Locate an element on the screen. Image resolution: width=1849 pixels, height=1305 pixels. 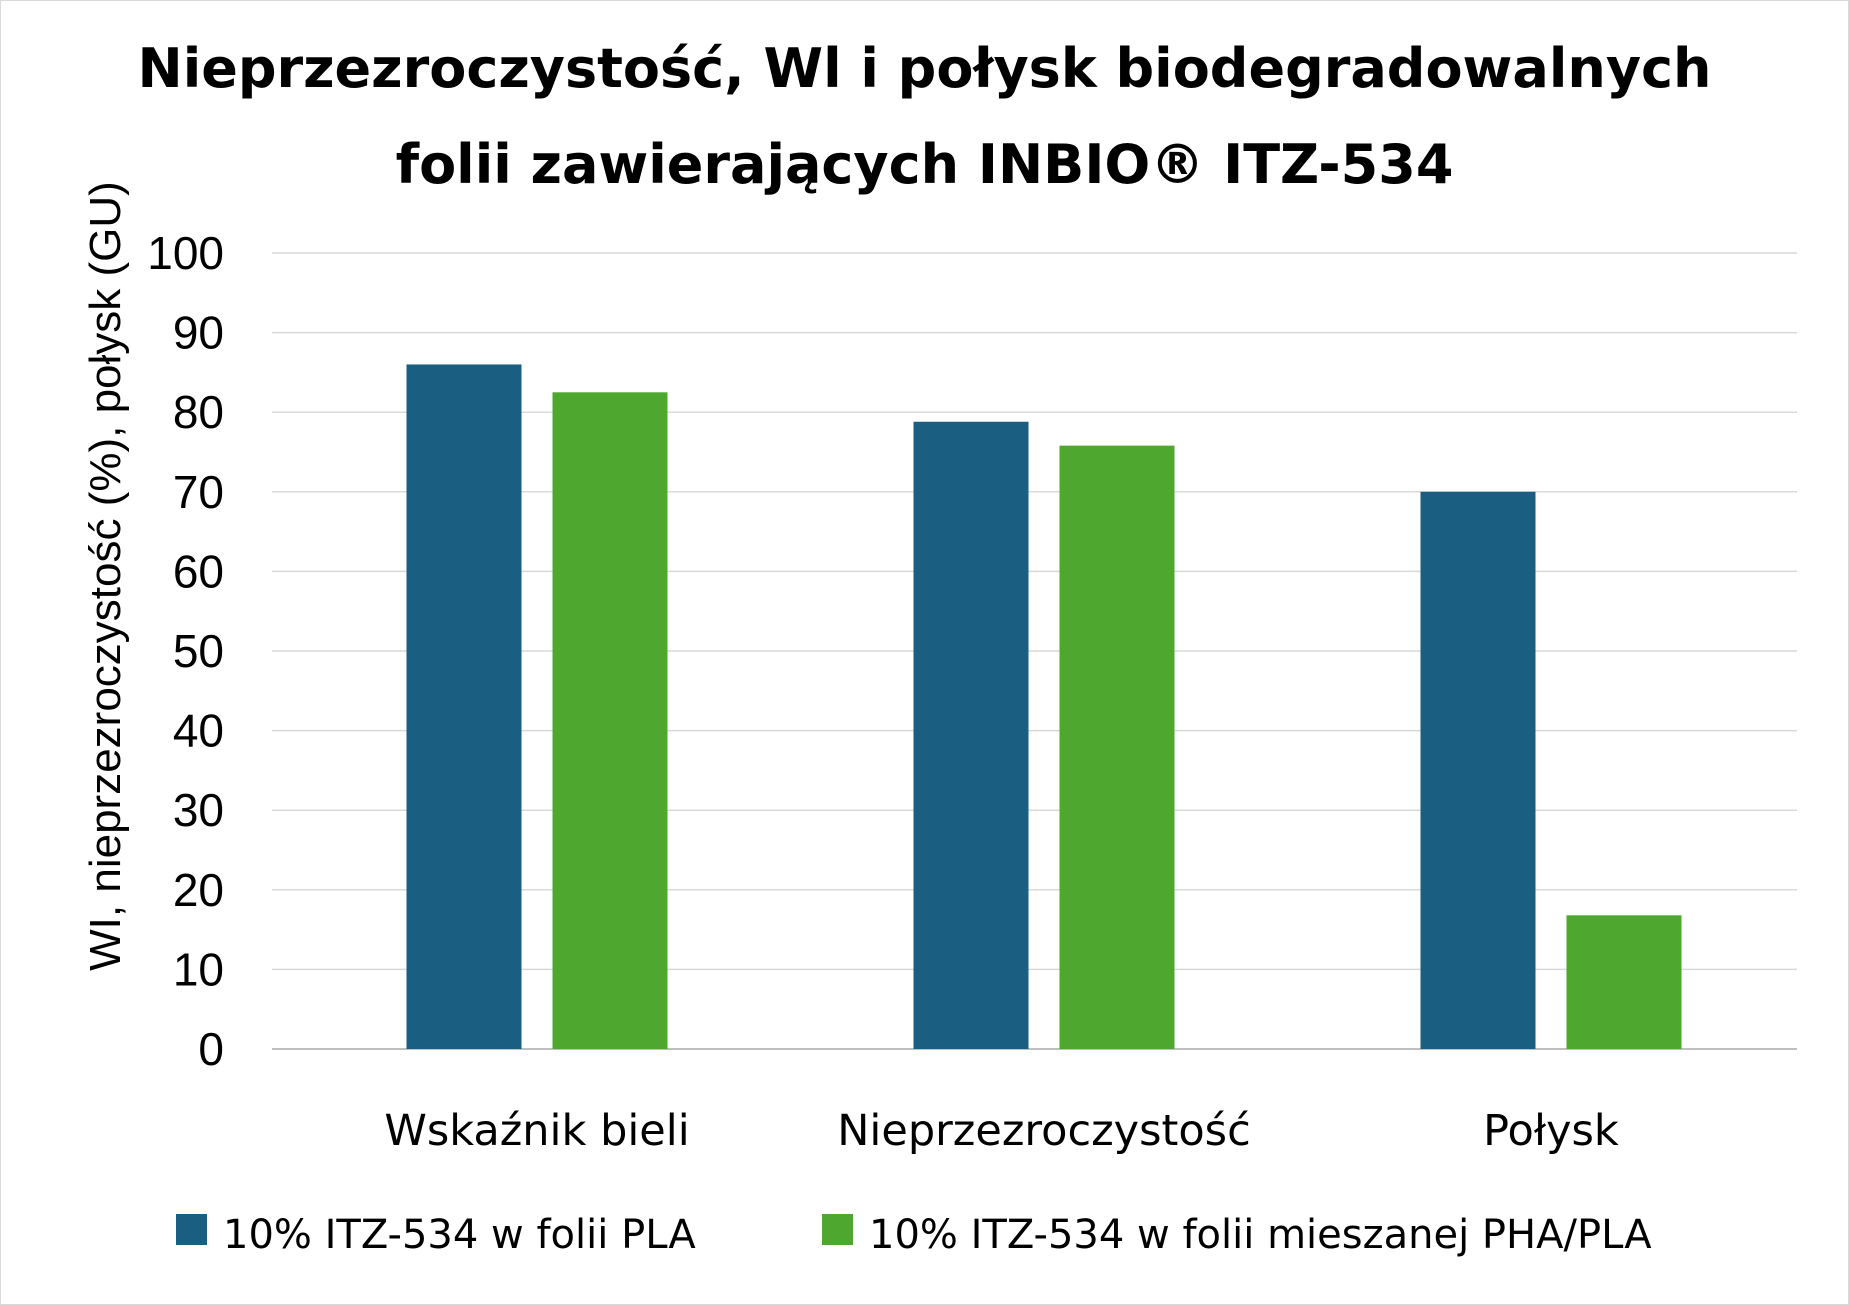
y-tick-label-80: 80 is located at coordinates (198, 412).